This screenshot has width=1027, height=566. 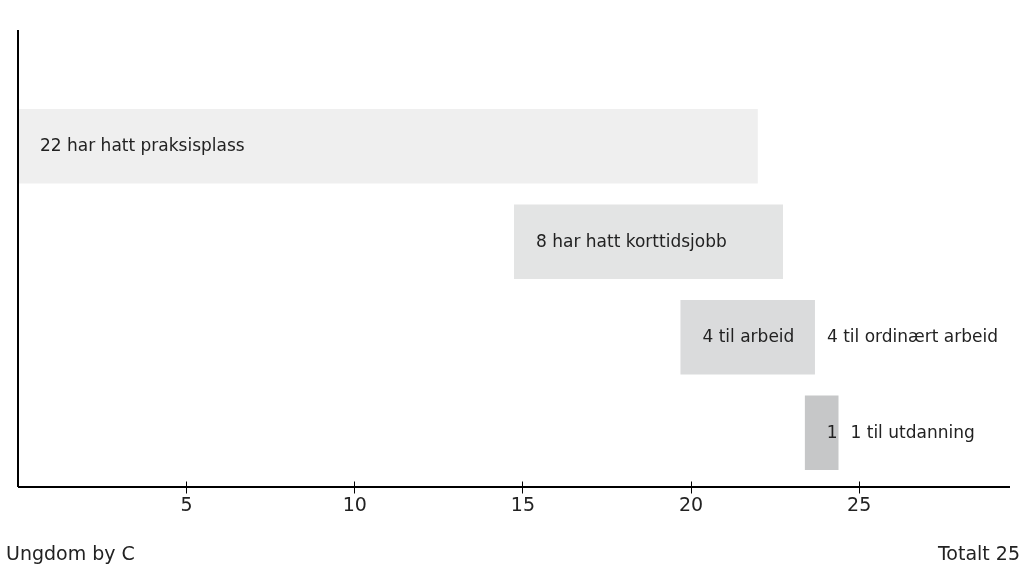 What do you see at coordinates (912, 431) in the screenshot?
I see `annotation: 1 til utdanning` at bounding box center [912, 431].